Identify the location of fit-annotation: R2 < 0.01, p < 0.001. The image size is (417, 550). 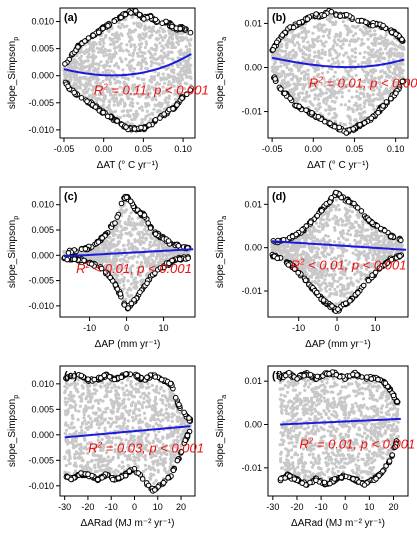
(134, 268).